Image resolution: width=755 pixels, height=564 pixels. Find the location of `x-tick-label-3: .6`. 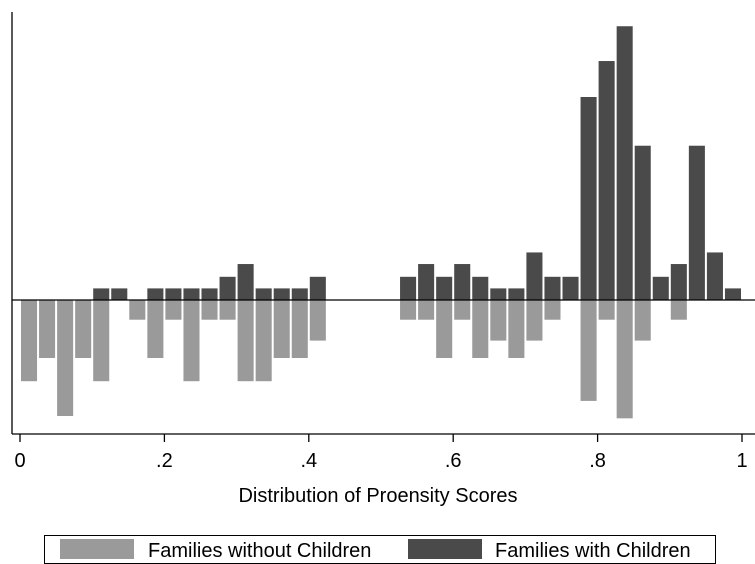

x-tick-label-3: .6 is located at coordinates (453, 461).